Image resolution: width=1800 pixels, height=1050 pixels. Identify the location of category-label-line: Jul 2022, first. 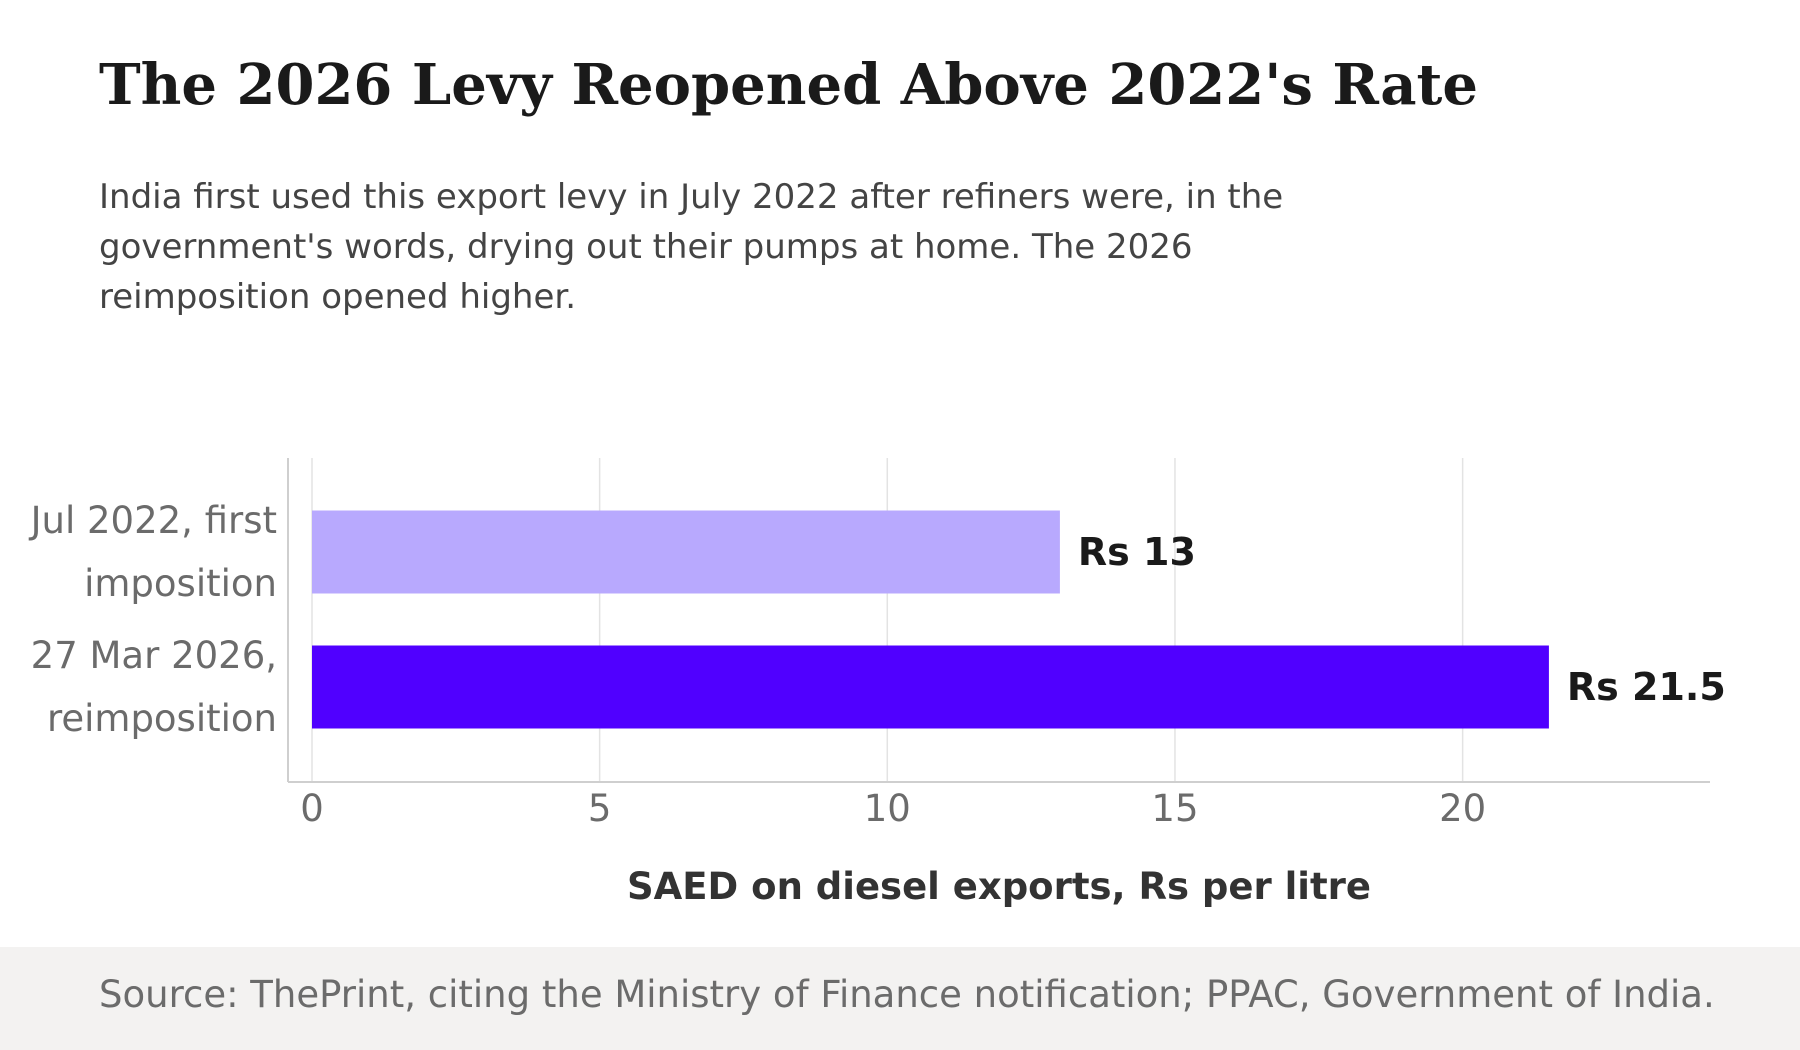
(153, 520).